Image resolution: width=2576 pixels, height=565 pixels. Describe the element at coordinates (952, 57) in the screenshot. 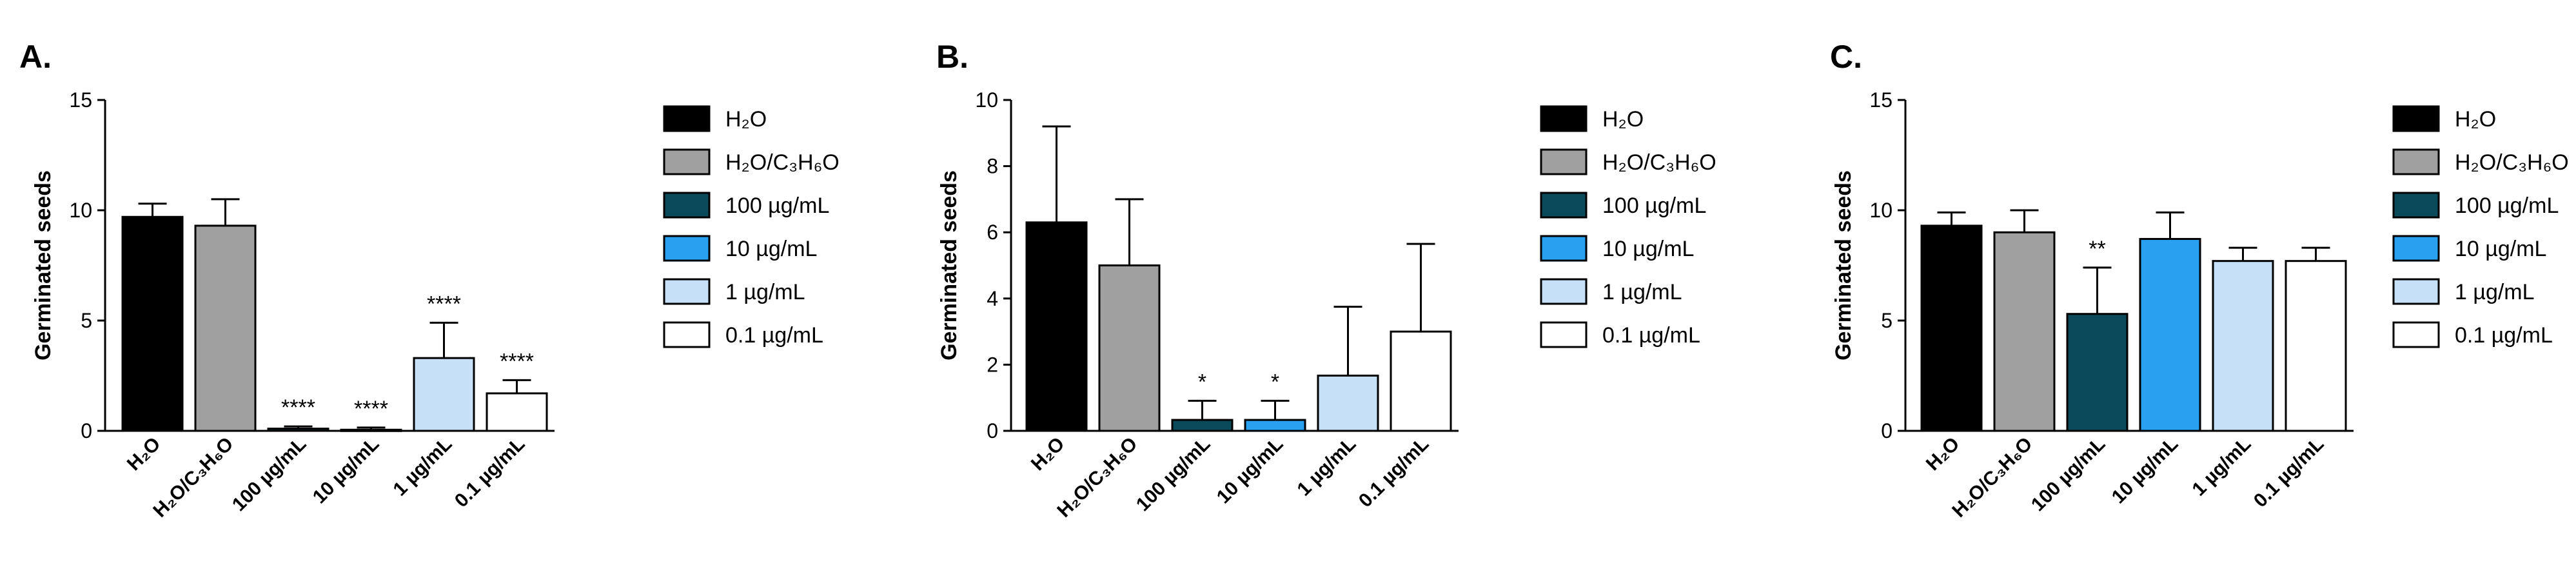

I see `panel-label: B.` at that location.